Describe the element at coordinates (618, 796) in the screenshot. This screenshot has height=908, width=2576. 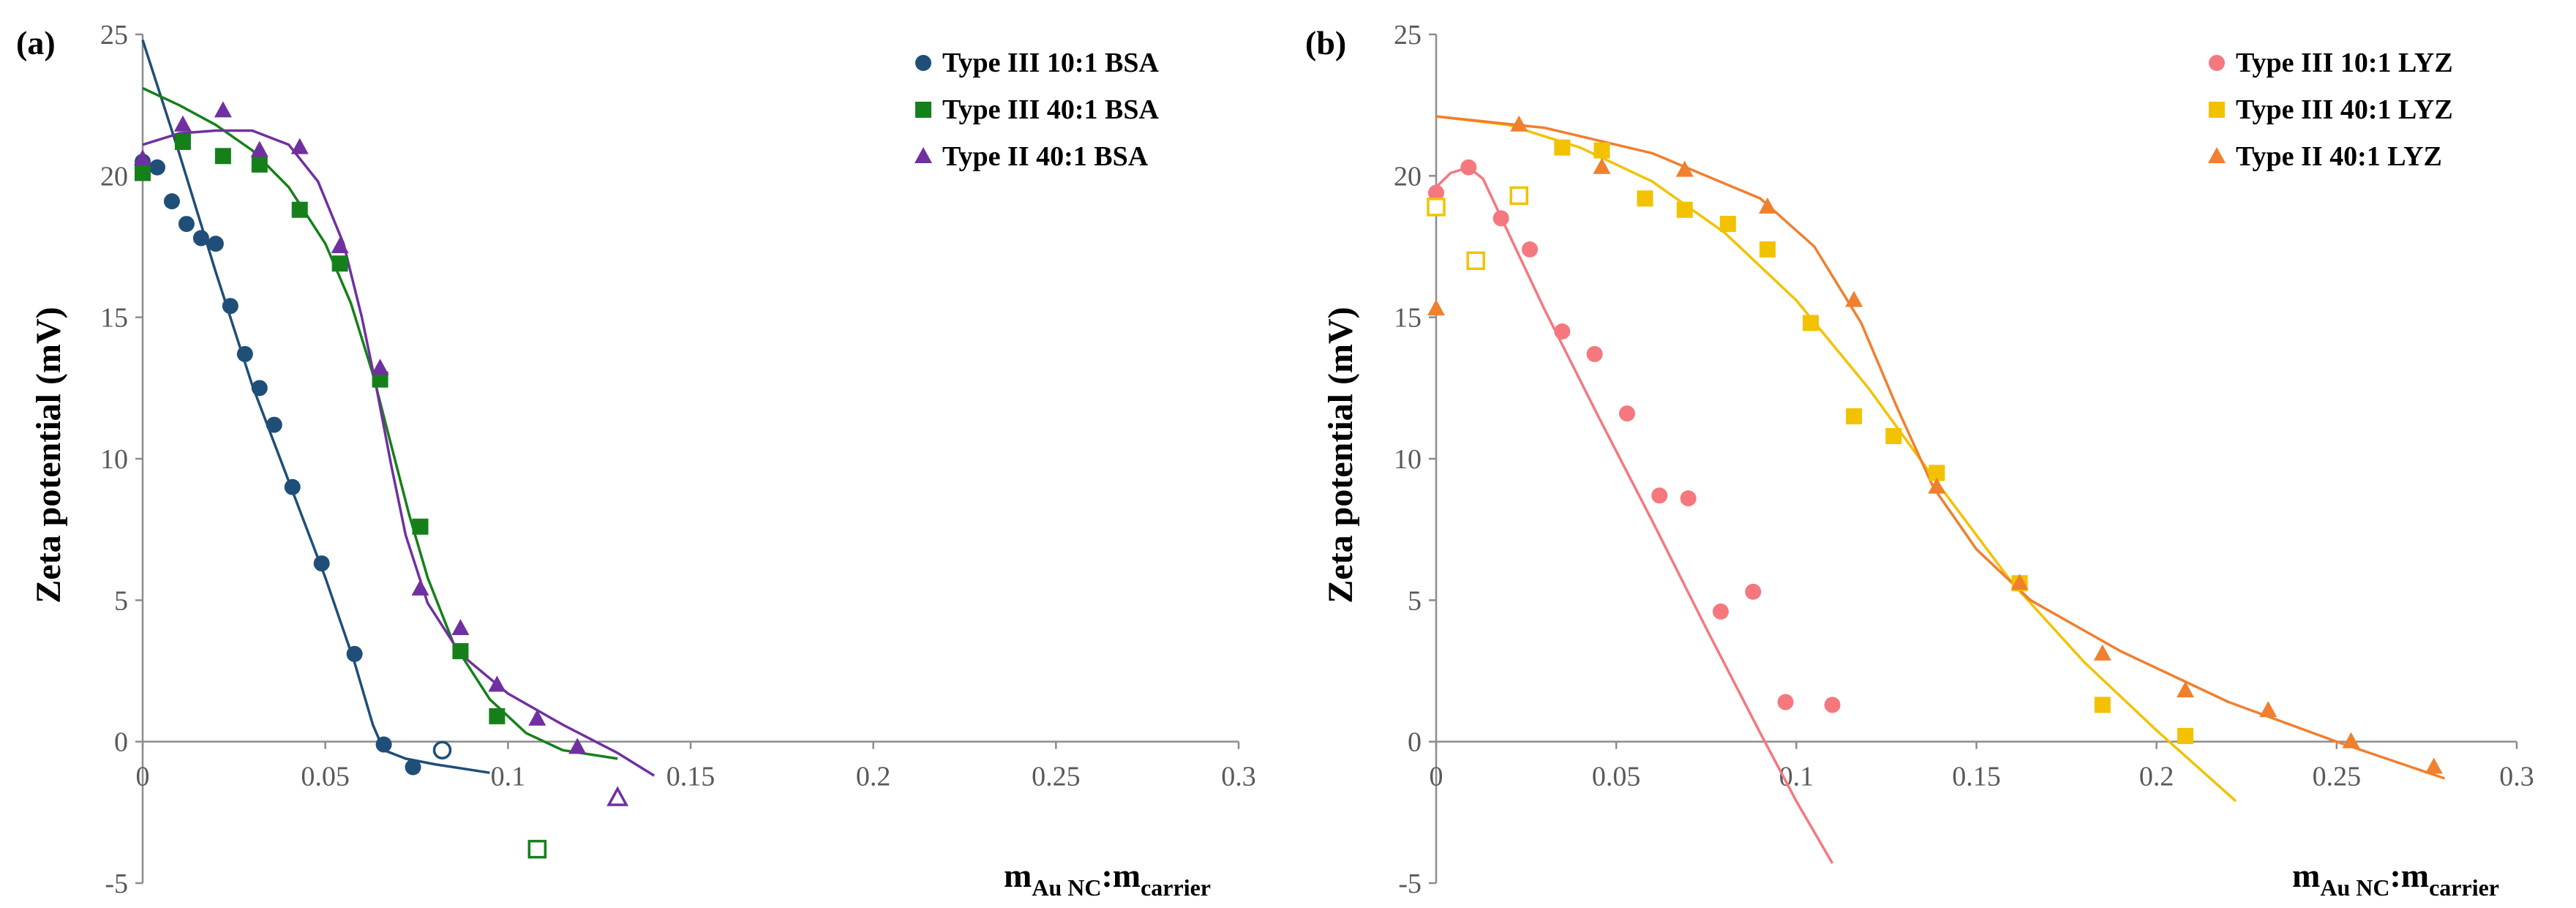
I see `open-data-point-type-ii-40-1-bsa` at that location.